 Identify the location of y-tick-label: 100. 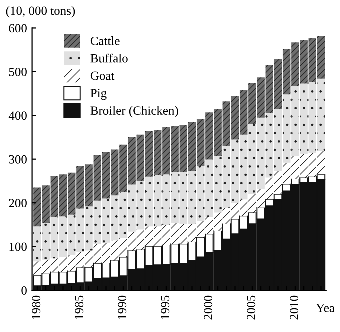
(18, 247).